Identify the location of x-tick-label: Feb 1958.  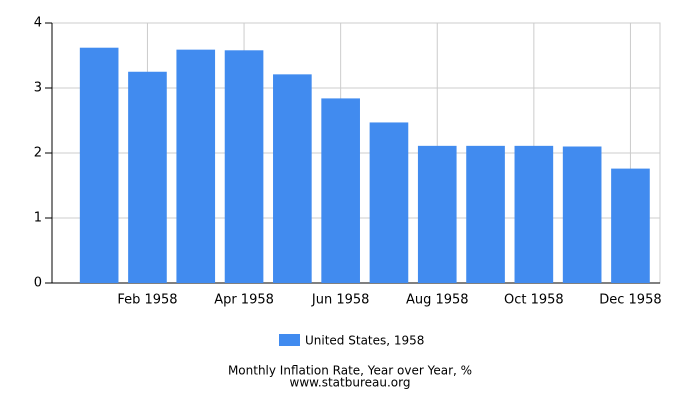
(147, 300).